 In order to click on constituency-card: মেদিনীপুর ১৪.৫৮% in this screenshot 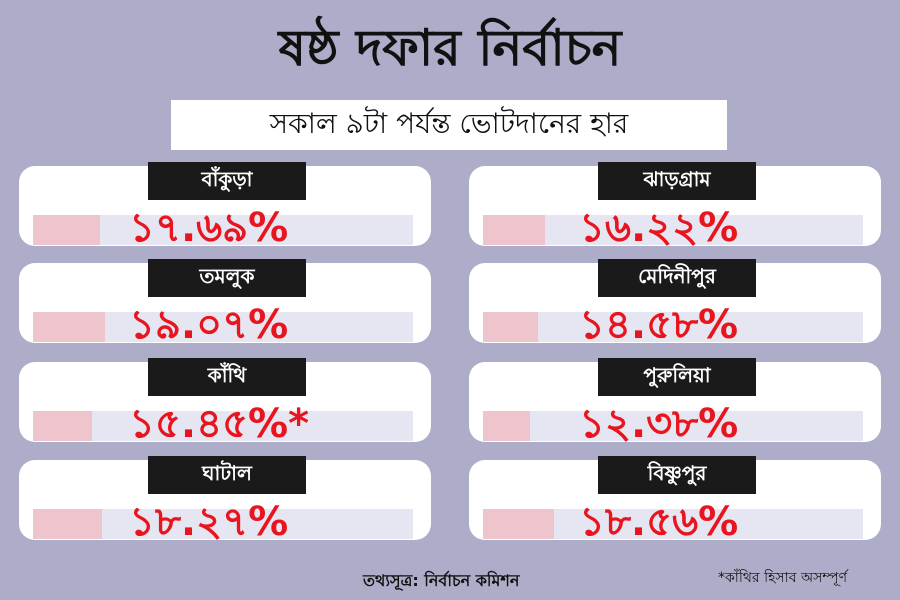, I will do `click(675, 303)`.